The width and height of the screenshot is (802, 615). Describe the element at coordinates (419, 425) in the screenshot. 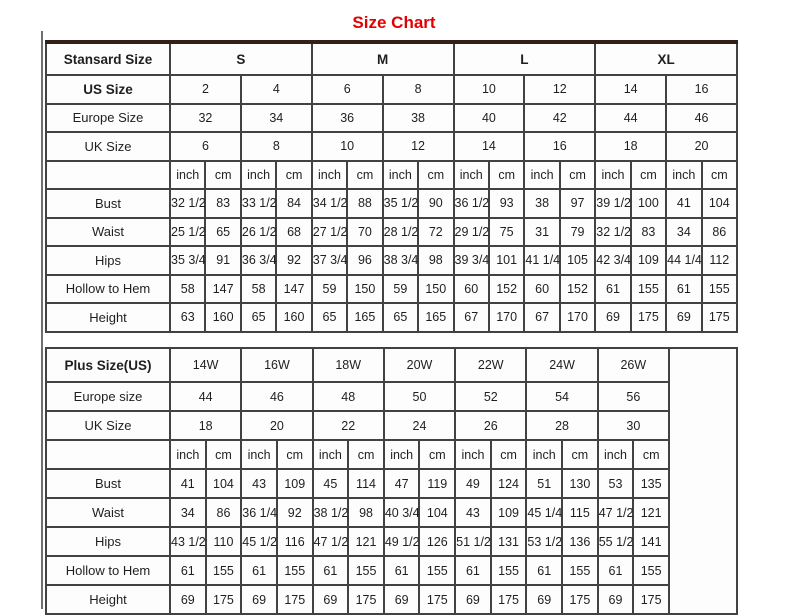

I see `cell: 24` at that location.